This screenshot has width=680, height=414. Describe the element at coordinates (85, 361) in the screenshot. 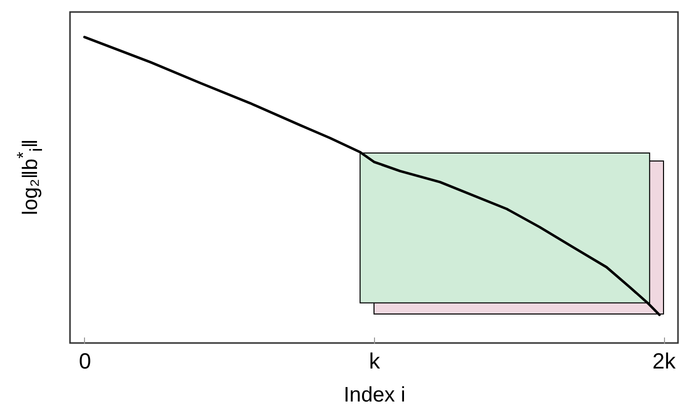

I see `x-tick-label: 0` at that location.